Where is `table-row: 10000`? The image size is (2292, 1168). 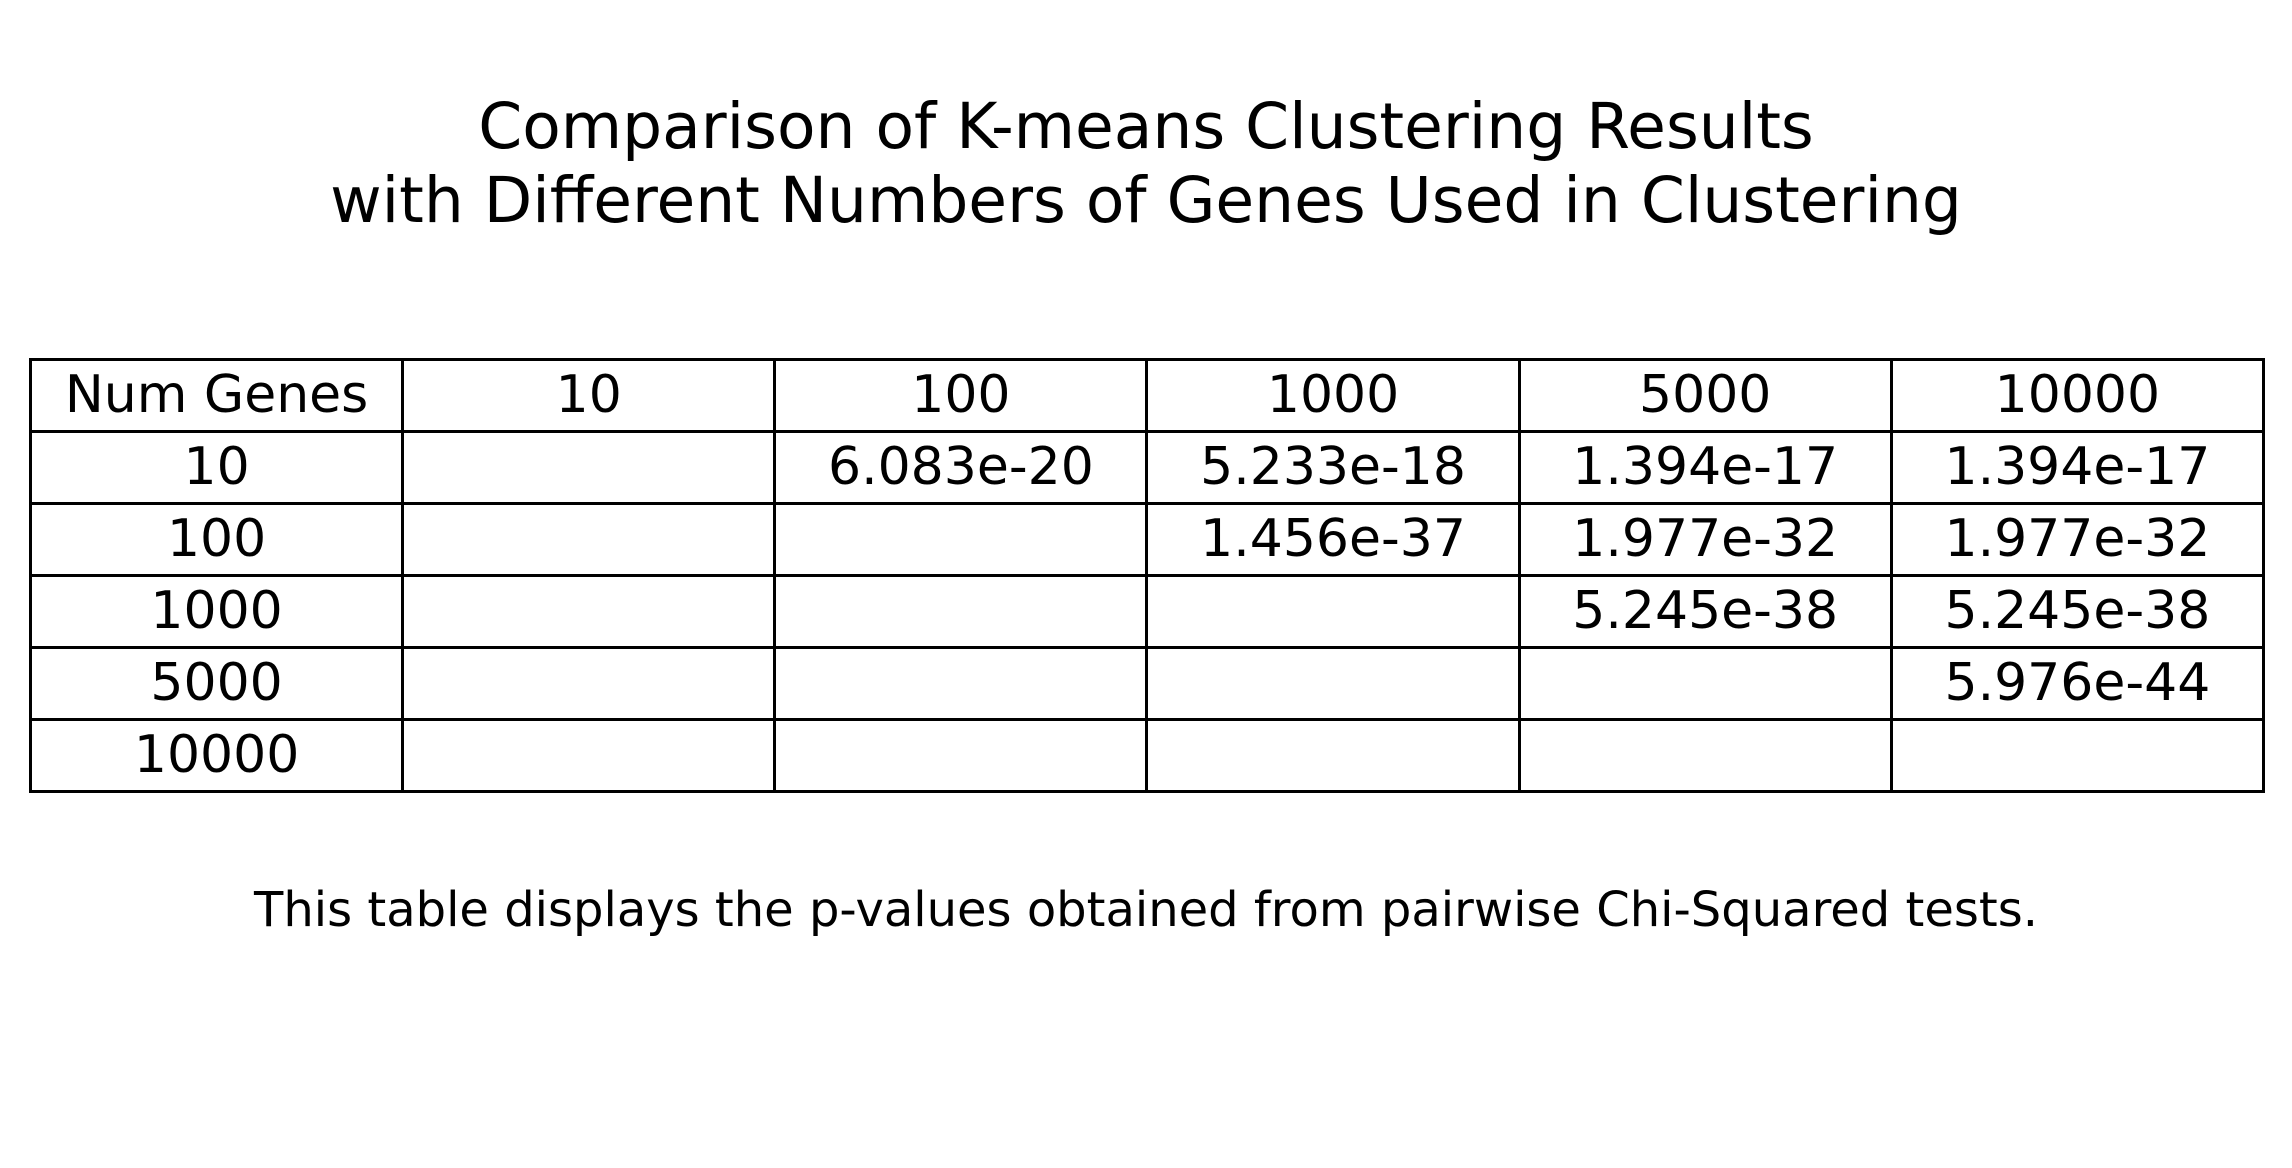 table-row: 10000 is located at coordinates (1147, 755).